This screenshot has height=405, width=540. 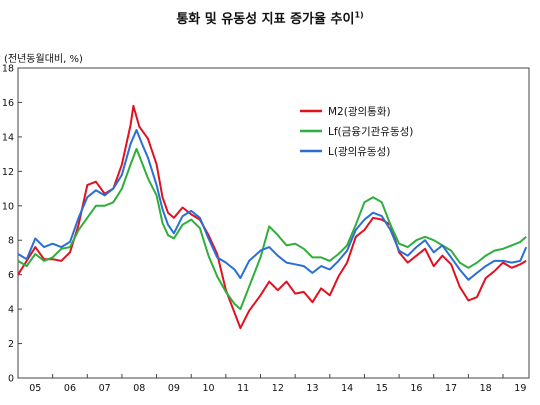 I want to click on x-tick-label: 08, so click(x=139, y=388).